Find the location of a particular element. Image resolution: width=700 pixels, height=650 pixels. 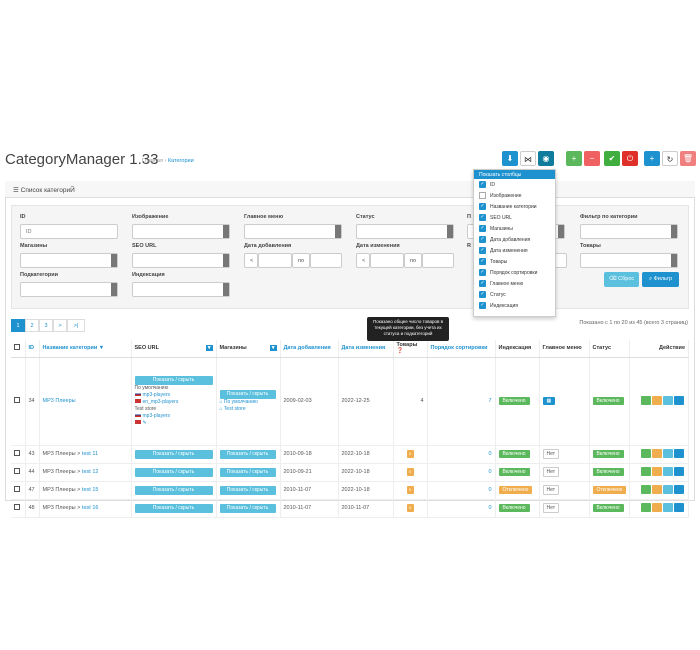

select-all-header is located at coordinates (18, 349).